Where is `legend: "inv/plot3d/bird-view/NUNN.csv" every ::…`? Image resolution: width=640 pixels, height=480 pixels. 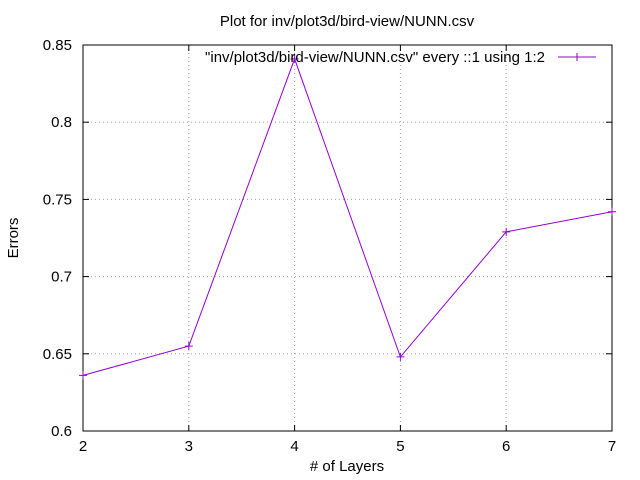
legend: "inv/plot3d/bird-view/NUNN.csv" every ::… is located at coordinates (400, 57).